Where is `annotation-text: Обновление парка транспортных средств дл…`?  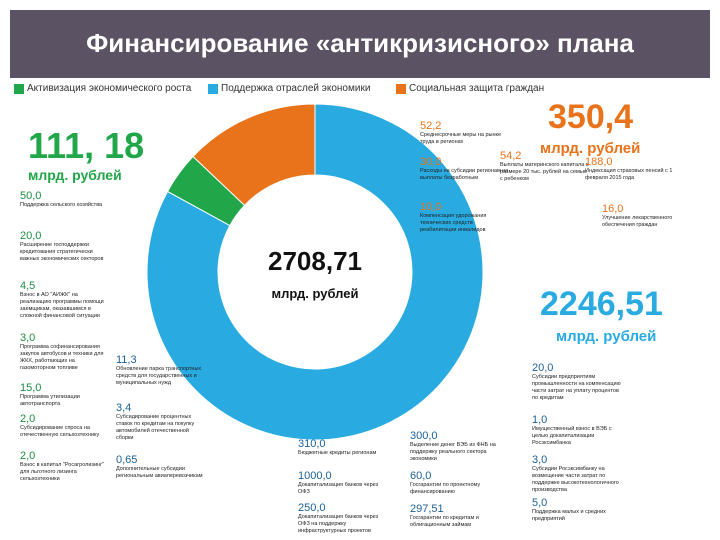
annotation-text: Обновление парка транспортных средств дл… is located at coordinates (159, 376).